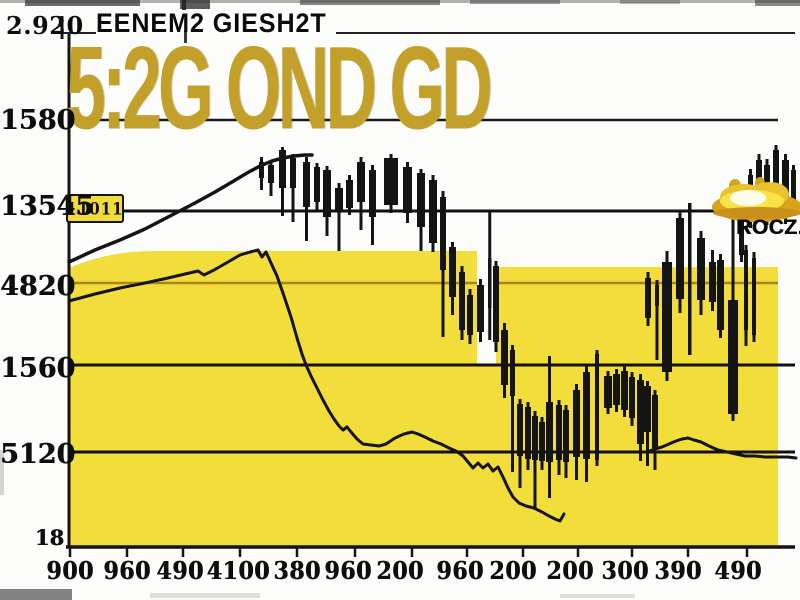  What do you see at coordinates (190, 208) in the screenshot?
I see `ma-line-upper` at bounding box center [190, 208].